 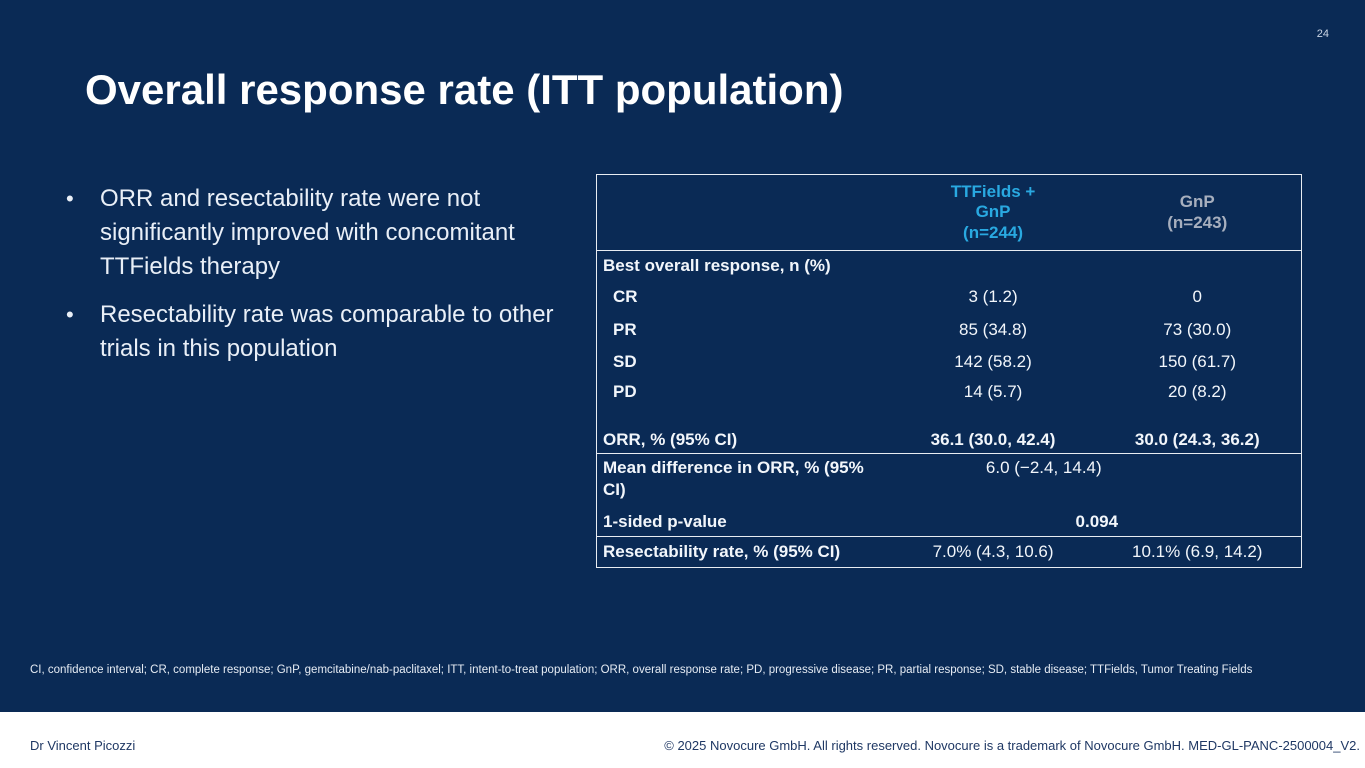 I want to click on row-label-best-overall-response: Best overall response, n (%), so click(x=717, y=265).